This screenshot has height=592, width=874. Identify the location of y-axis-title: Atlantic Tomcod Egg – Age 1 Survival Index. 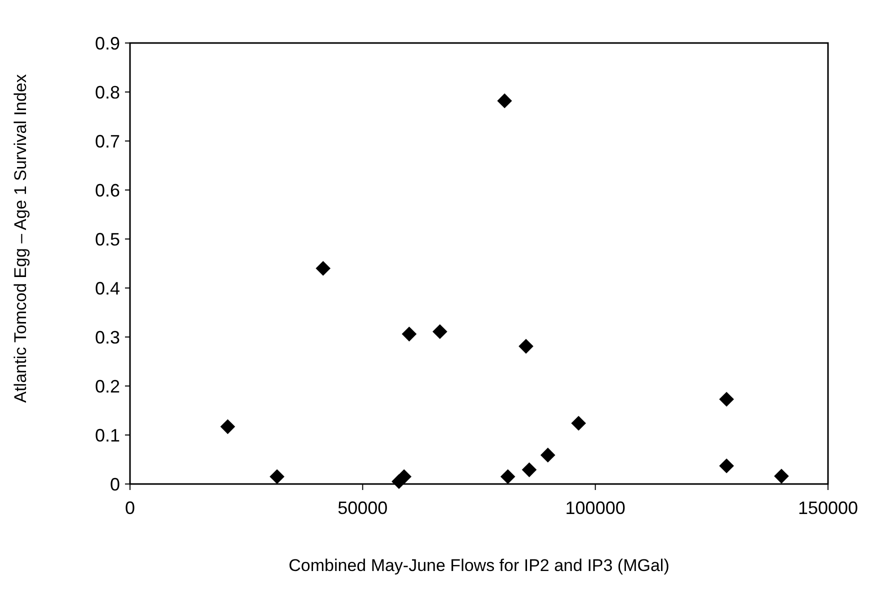
(20, 238).